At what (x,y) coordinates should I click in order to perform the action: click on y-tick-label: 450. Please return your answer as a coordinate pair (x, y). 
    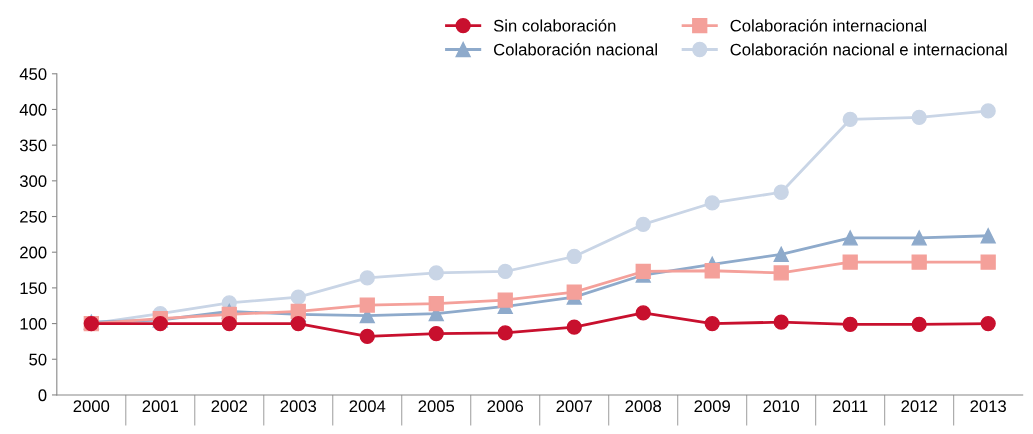
    Looking at the image, I should click on (33, 74).